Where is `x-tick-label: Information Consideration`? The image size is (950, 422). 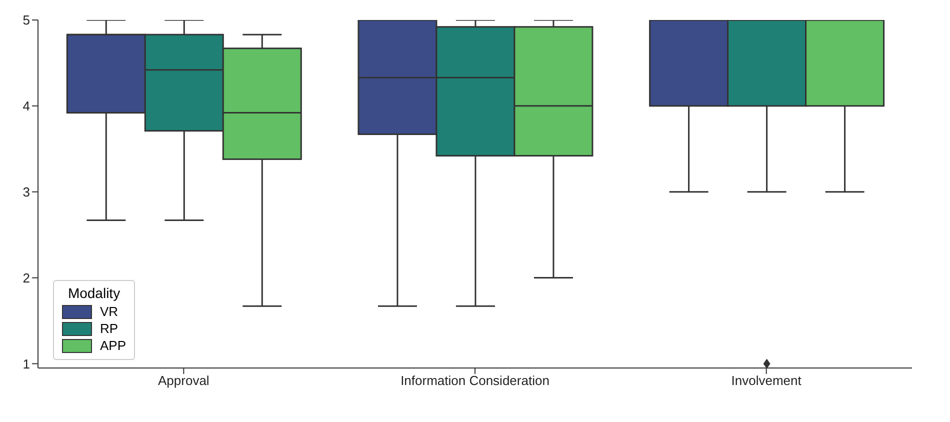
x-tick-label: Information Consideration is located at coordinates (475, 380).